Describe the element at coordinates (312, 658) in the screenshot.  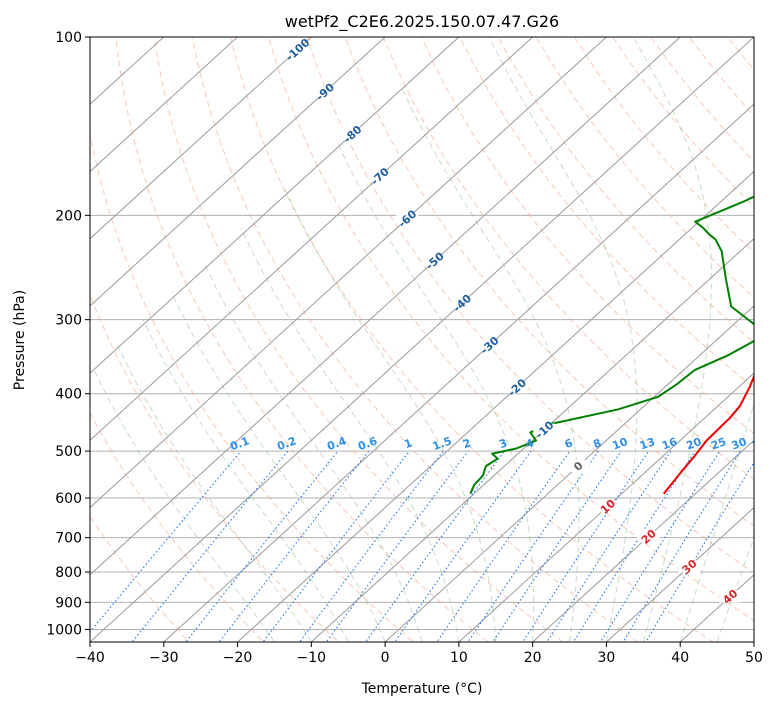
I see `x-tick-label: −10` at that location.